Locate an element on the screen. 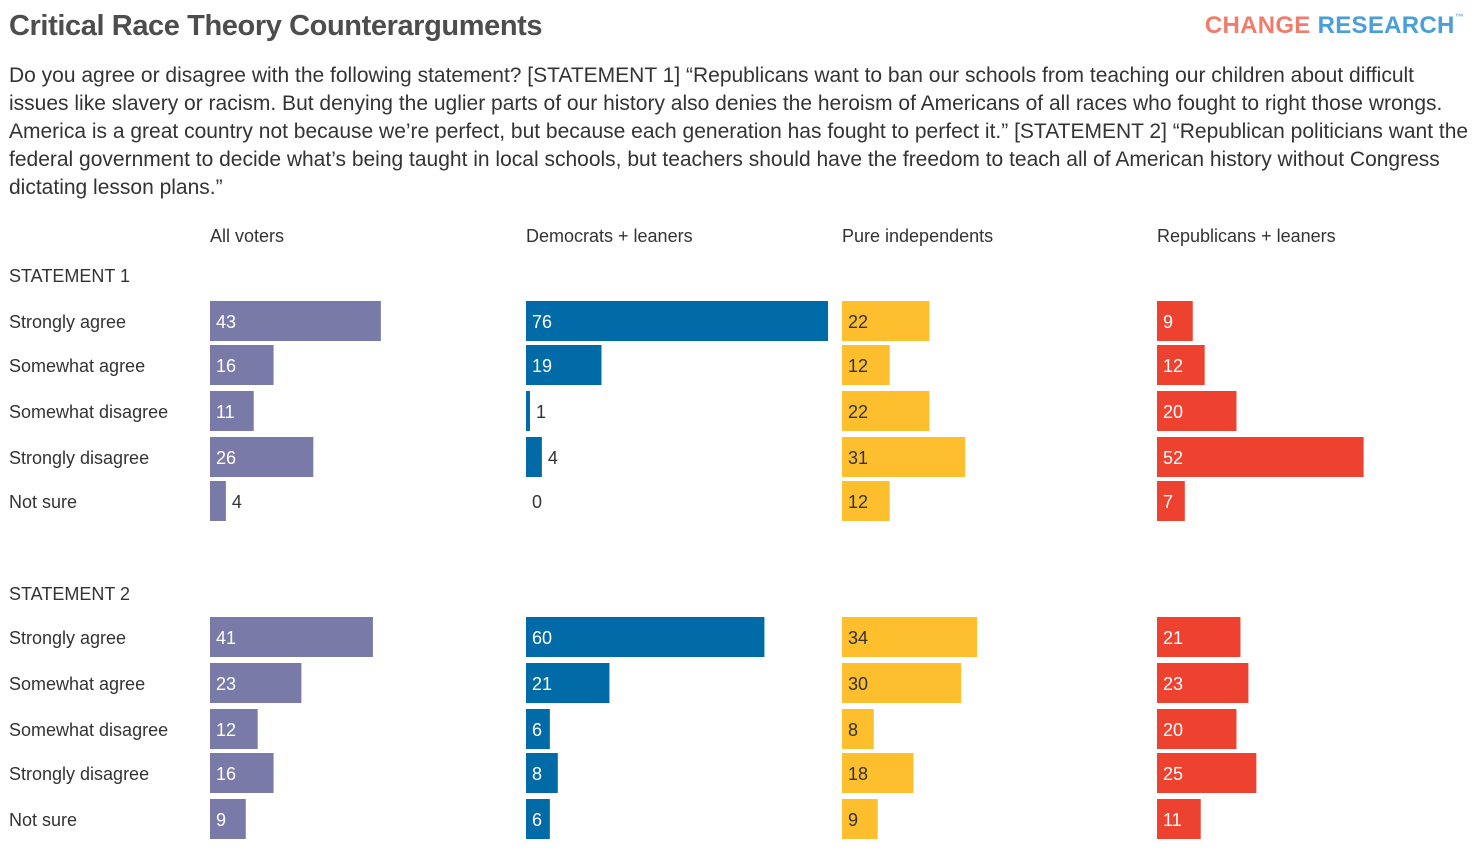 Image resolution: width=1480 pixels, height=852 pixels. bar-statement-2-democrats-leaners-not-sure is located at coordinates (538, 819).